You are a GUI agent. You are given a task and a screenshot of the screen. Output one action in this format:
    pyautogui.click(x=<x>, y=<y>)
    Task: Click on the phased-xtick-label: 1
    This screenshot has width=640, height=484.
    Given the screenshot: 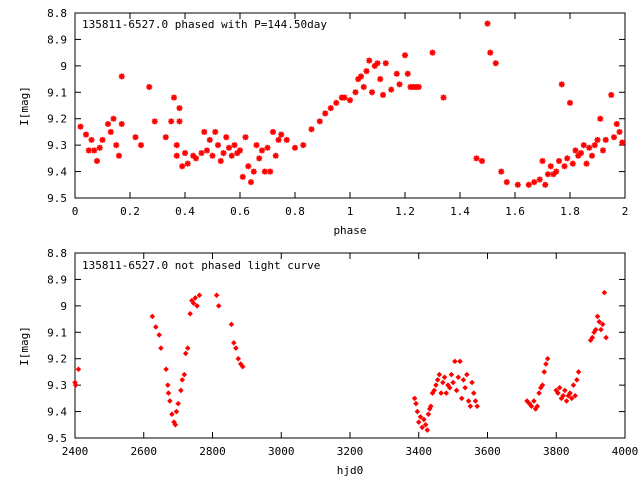 What is the action you would take?
    pyautogui.click(x=350, y=211)
    